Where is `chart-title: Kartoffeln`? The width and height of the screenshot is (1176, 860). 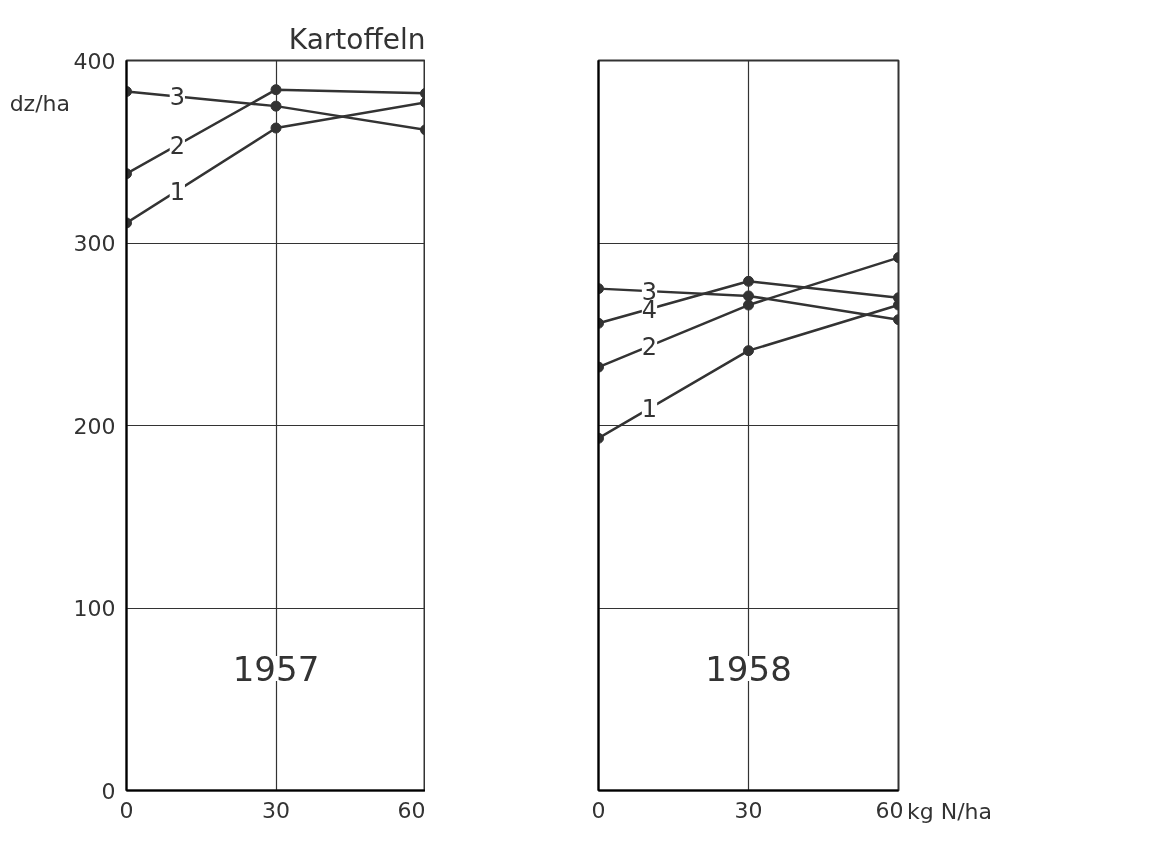 chart-title: Kartoffeln is located at coordinates (357, 39).